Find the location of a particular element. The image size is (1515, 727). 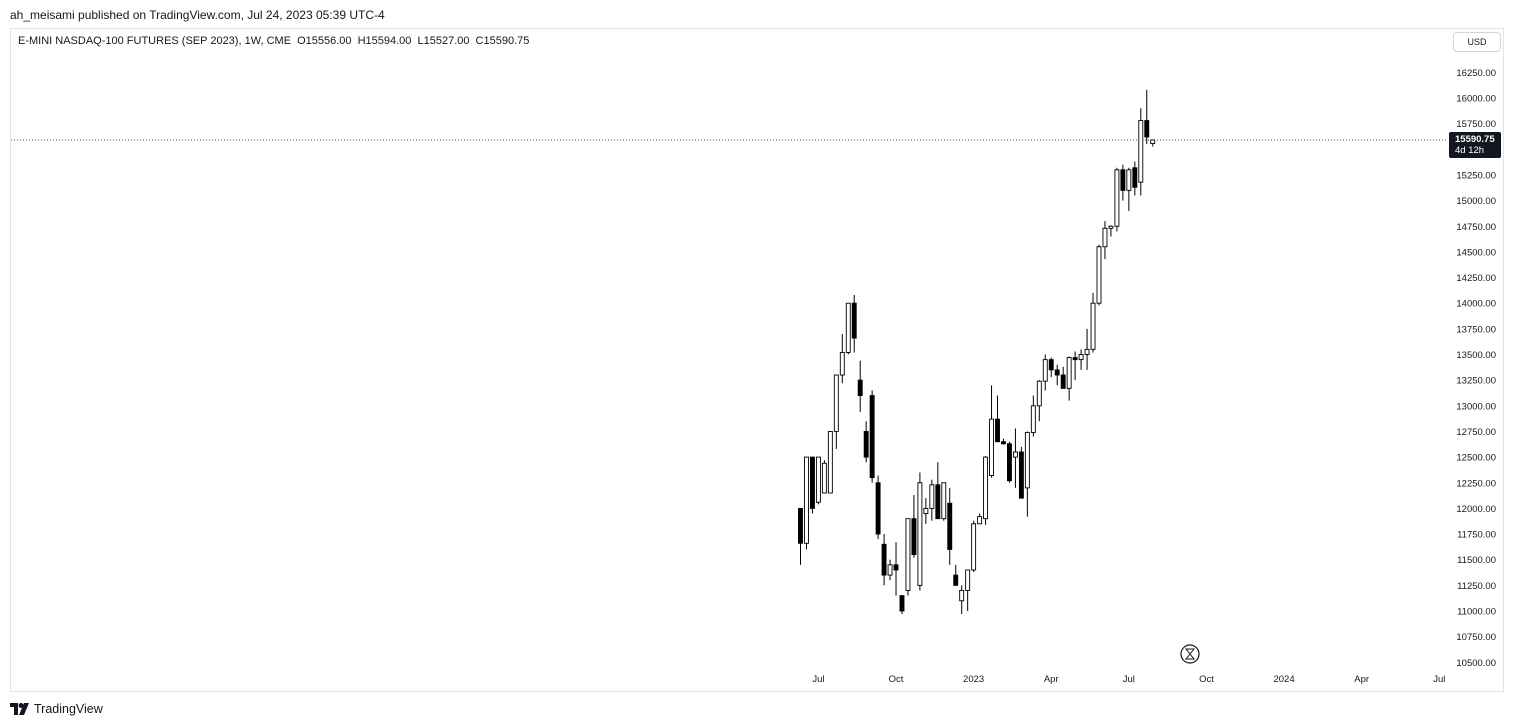

x-tick-label: Jul is located at coordinates (1129, 679).